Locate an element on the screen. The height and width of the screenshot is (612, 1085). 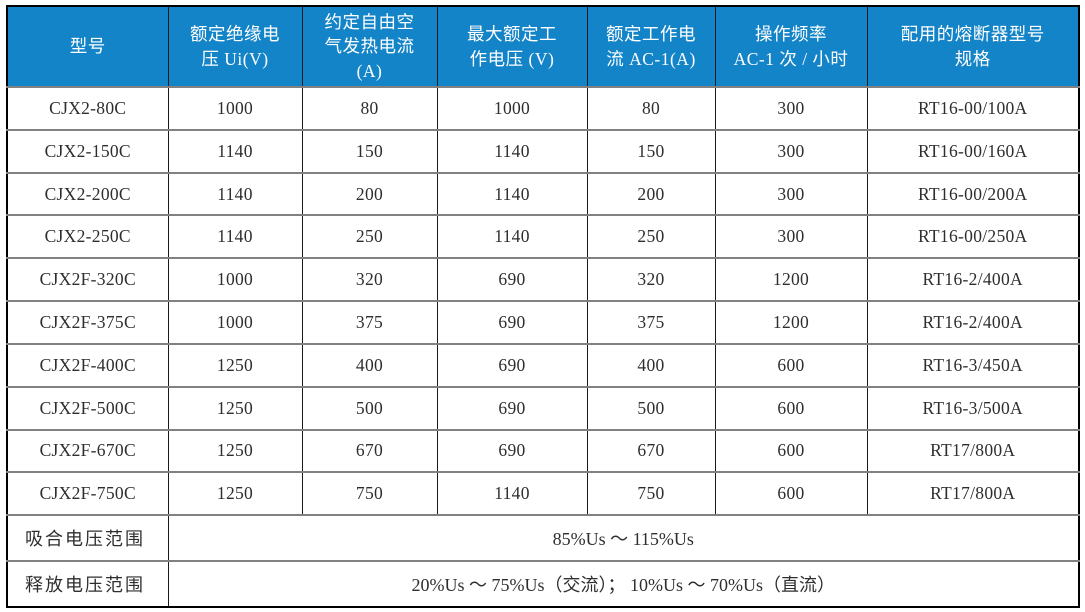
spec-value-cell: RT16-00/200A is located at coordinates (973, 194).